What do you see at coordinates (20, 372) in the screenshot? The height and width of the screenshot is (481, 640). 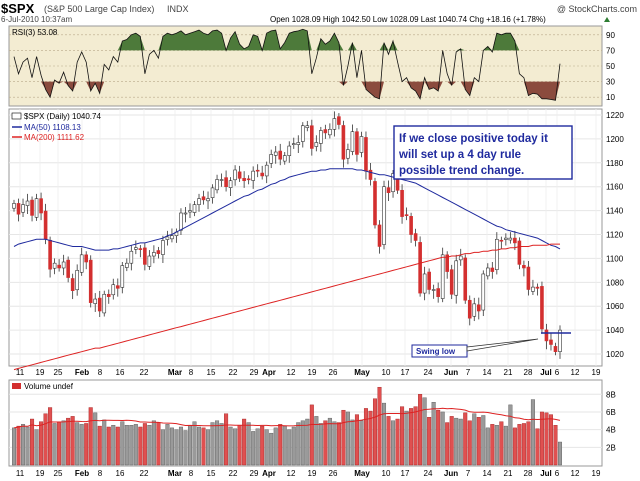 I see `x-tick-label: 11` at bounding box center [20, 372].